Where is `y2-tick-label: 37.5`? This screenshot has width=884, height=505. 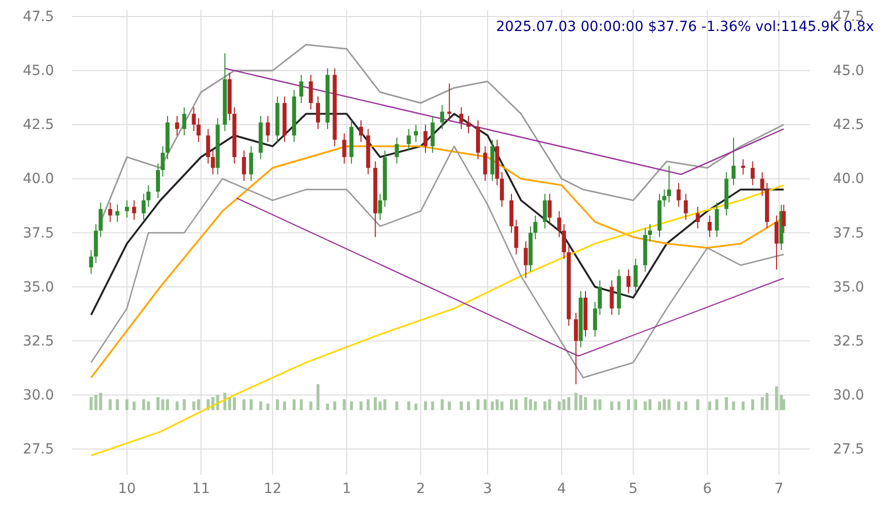
y2-tick-label: 37.5 is located at coordinates (848, 233).